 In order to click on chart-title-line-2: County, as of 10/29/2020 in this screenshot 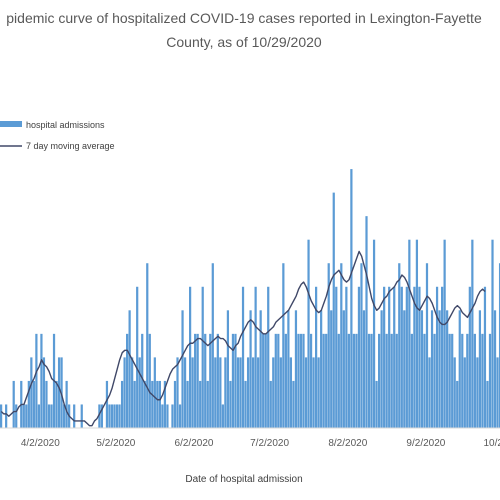, I will do `click(244, 42)`.